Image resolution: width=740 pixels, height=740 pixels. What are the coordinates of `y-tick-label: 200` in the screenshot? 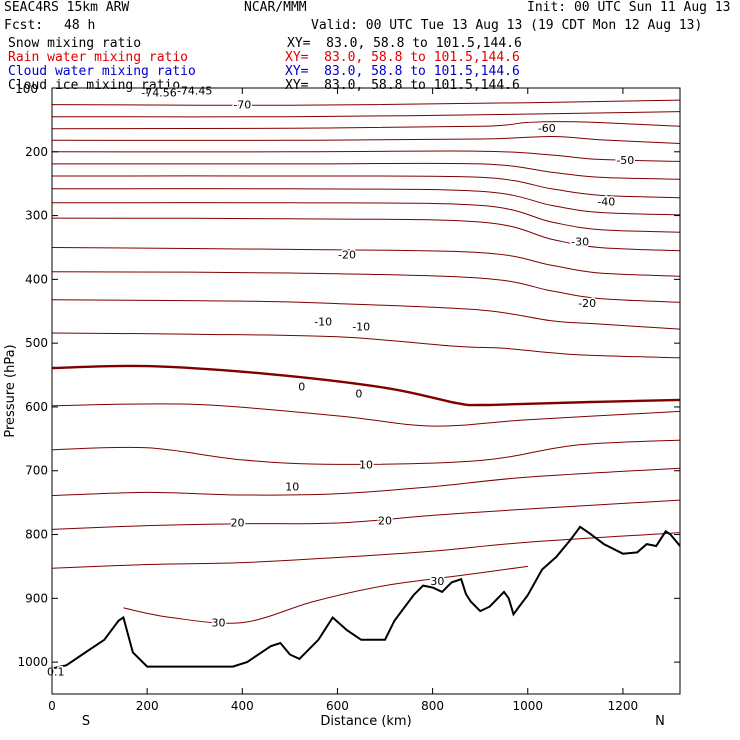 It's located at (36, 152).